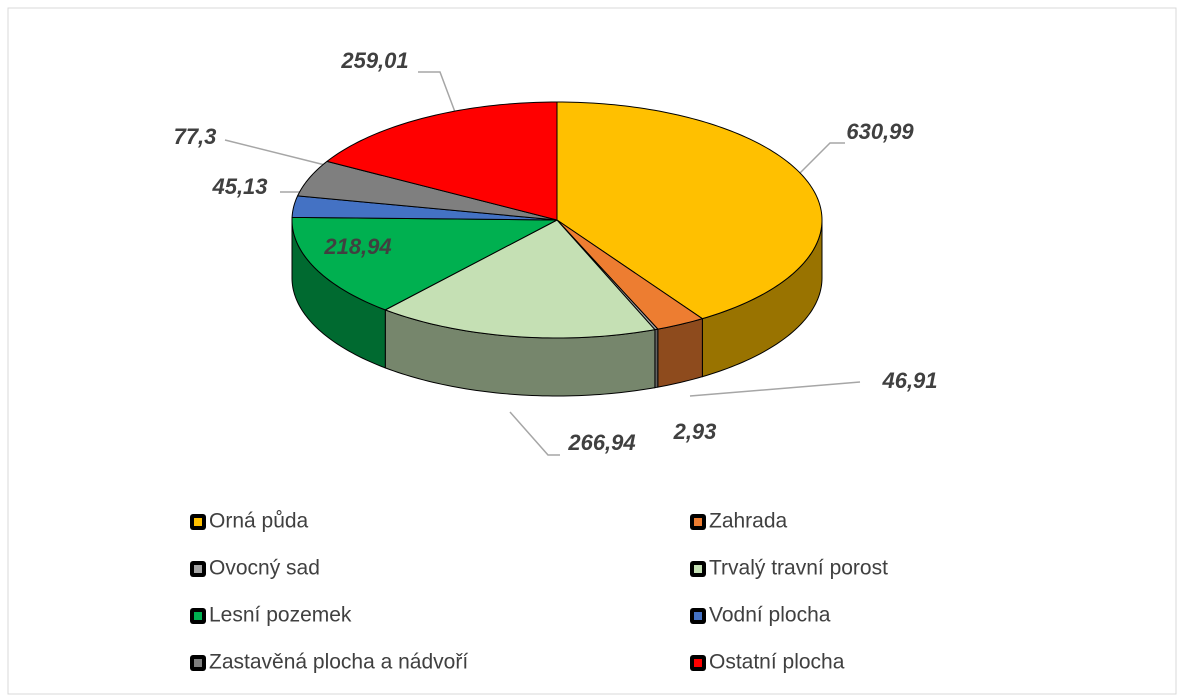 This screenshot has width=1184, height=695. What do you see at coordinates (195, 136) in the screenshot?
I see `data-label: 77,3` at bounding box center [195, 136].